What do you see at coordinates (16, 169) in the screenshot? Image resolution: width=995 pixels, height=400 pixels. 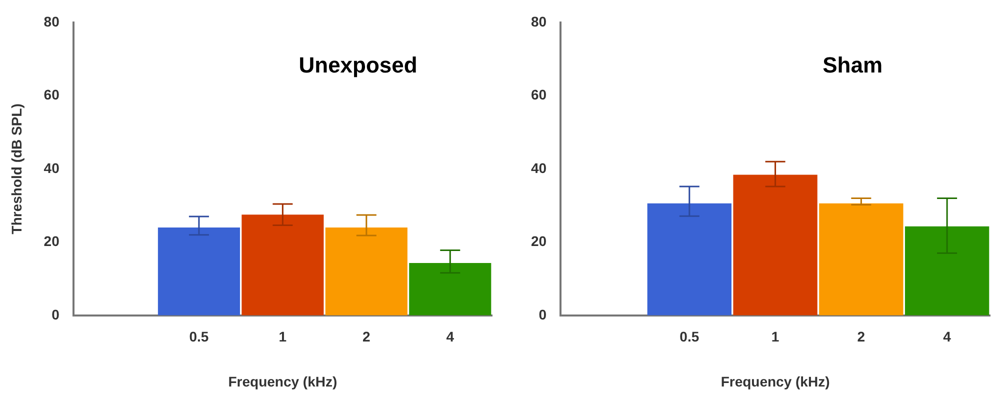 I see `y-axis-title: Threshold (dB SPL)` at bounding box center [16, 169].